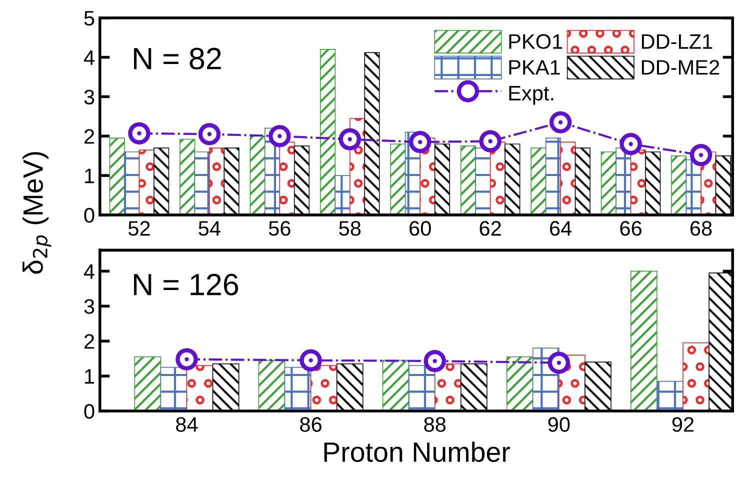 The image size is (740, 483). I want to click on legend-label: DD-ME2, so click(681, 67).